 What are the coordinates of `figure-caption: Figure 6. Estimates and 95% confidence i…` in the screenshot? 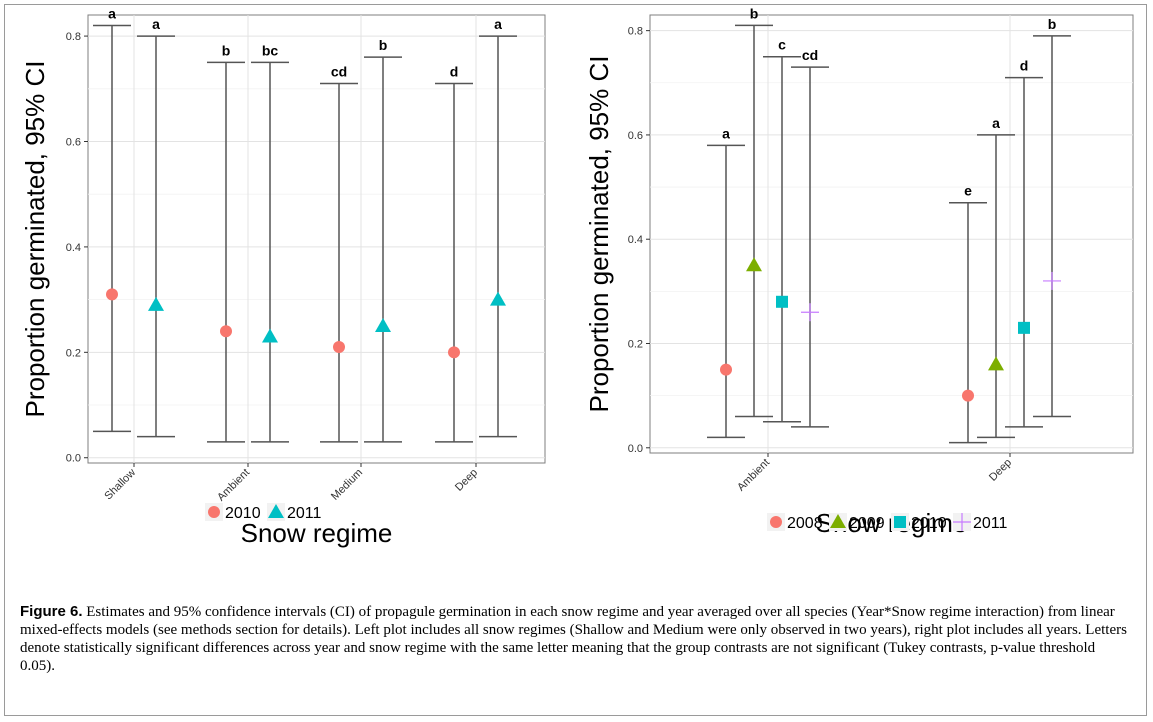 It's located at (575, 639).